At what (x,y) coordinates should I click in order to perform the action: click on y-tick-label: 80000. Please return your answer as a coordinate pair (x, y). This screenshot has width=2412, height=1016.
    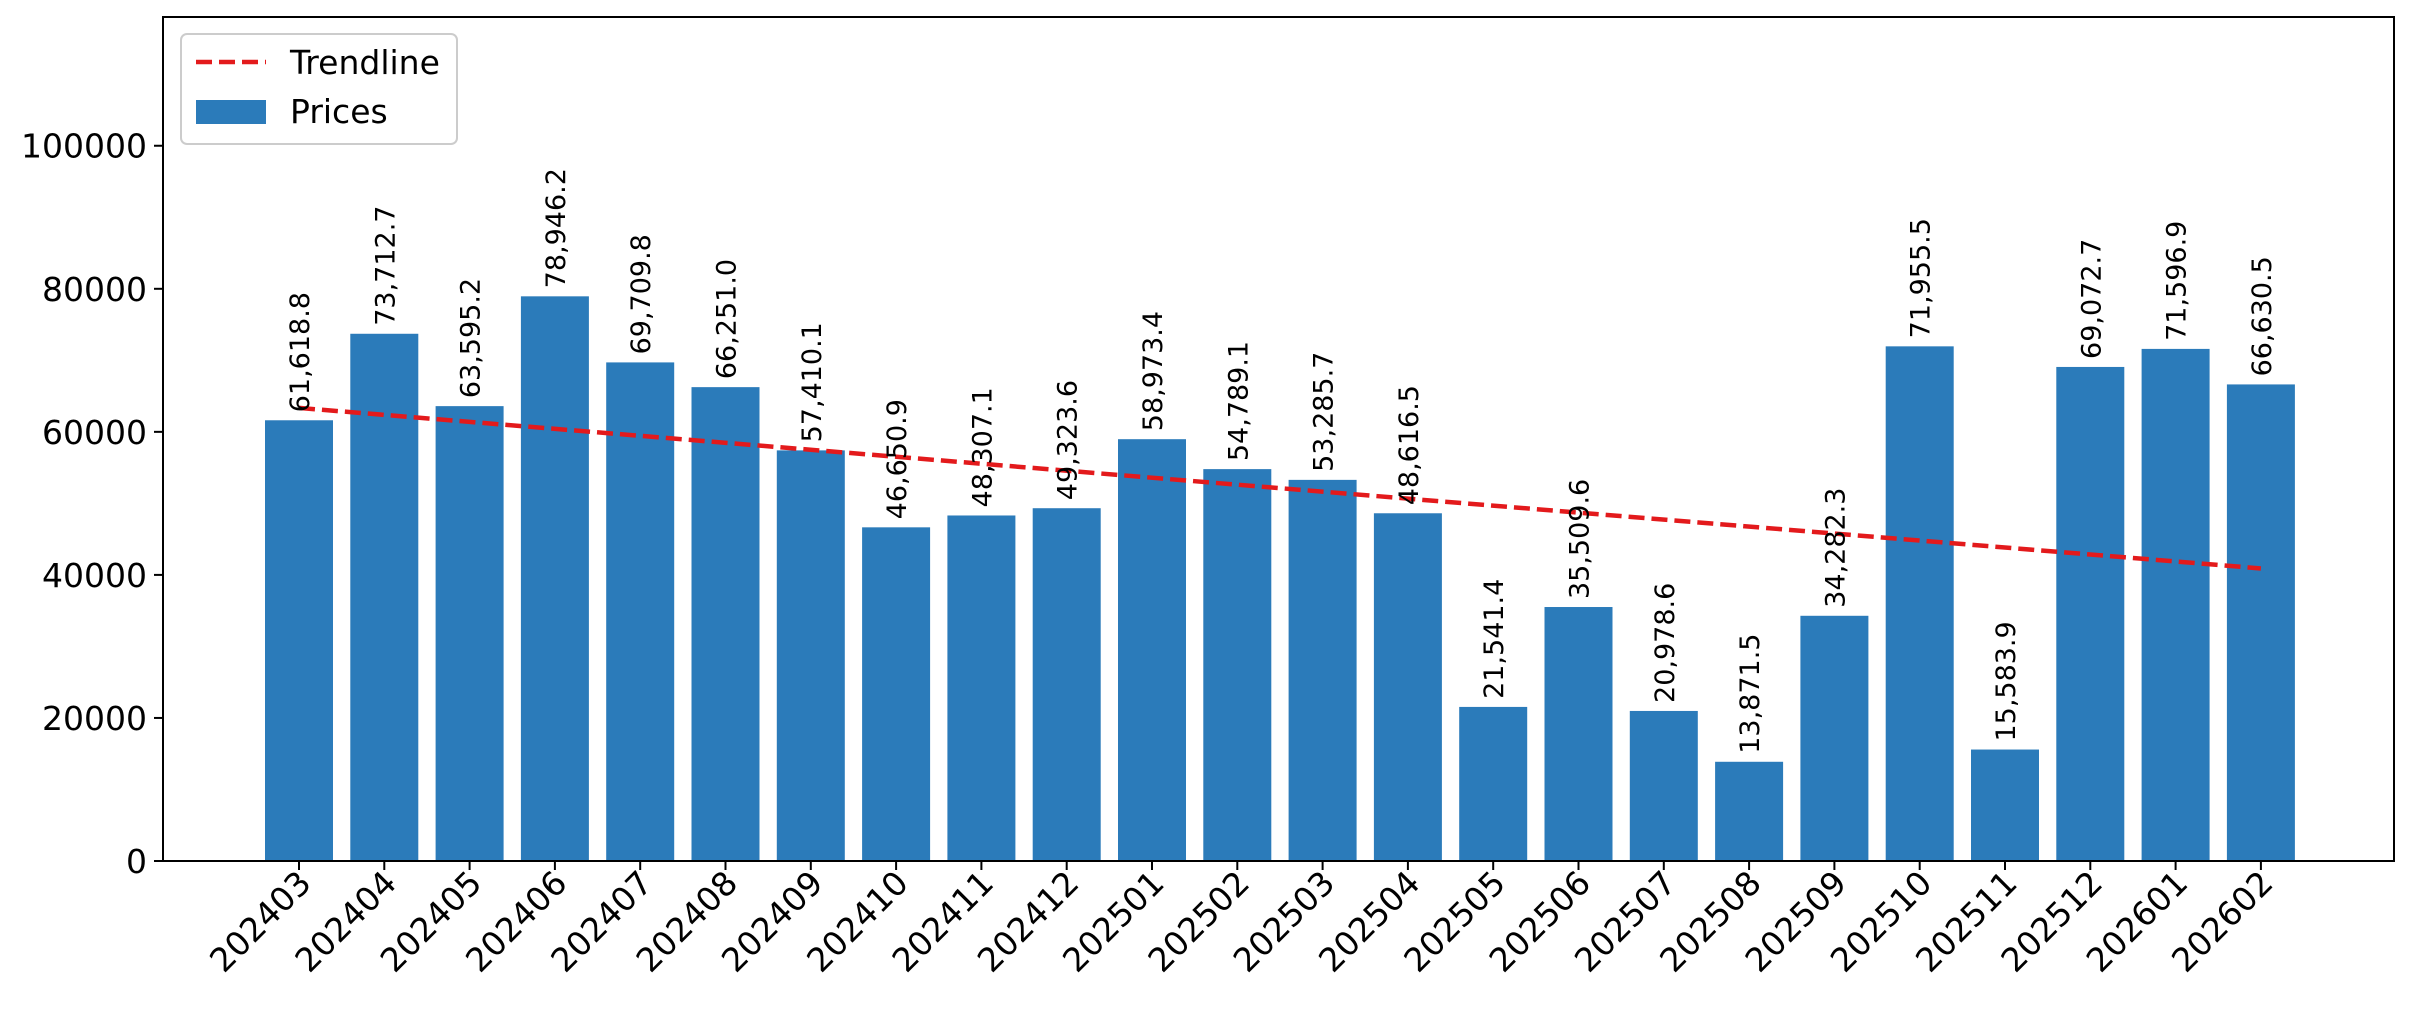
    Looking at the image, I should click on (94, 289).